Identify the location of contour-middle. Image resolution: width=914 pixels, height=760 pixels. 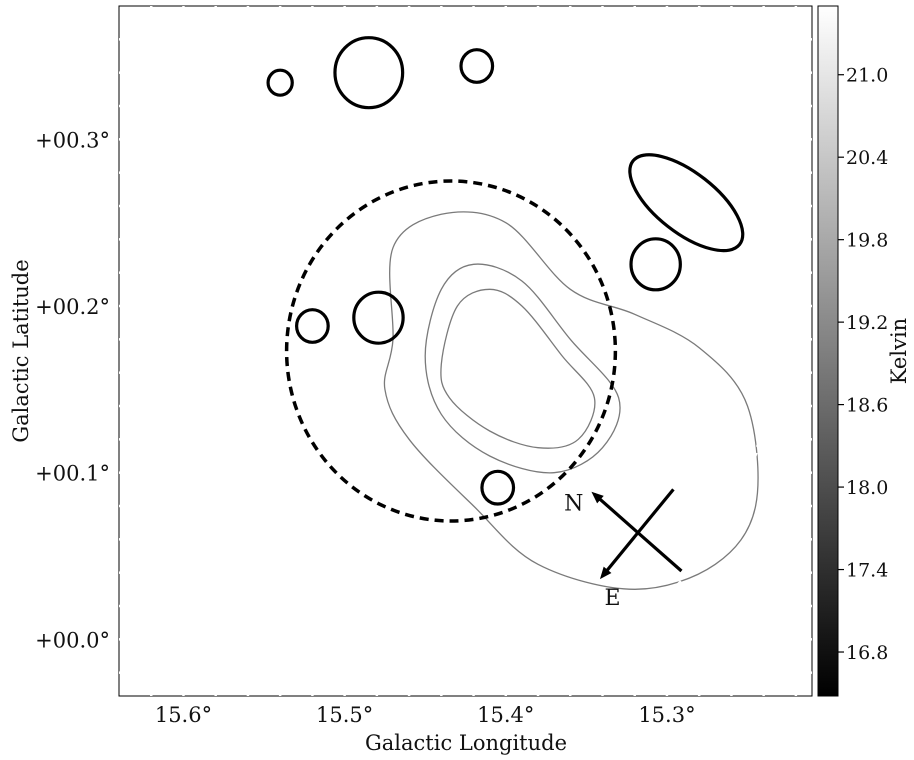
(522, 368).